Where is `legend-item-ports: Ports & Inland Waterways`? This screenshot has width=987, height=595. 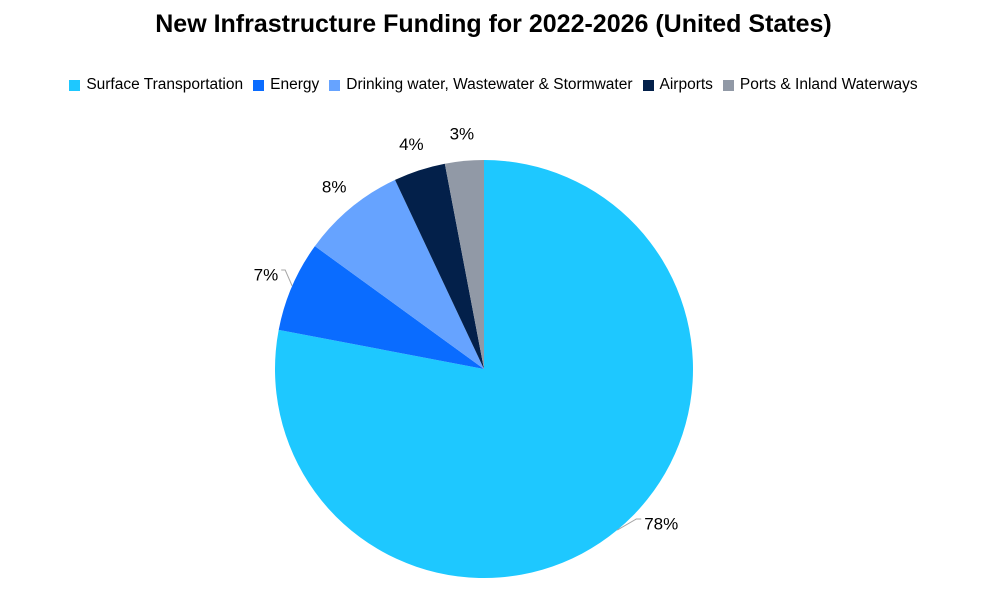
legend-item-ports: Ports & Inland Waterways is located at coordinates (820, 85).